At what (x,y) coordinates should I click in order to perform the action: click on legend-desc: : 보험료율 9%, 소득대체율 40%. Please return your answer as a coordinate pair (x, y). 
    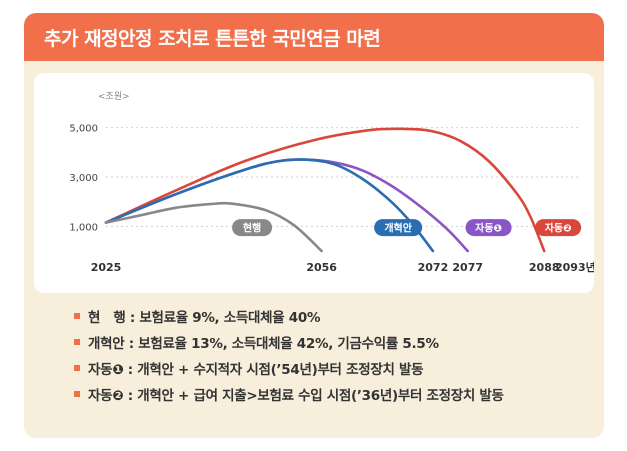
    Looking at the image, I should click on (223, 318).